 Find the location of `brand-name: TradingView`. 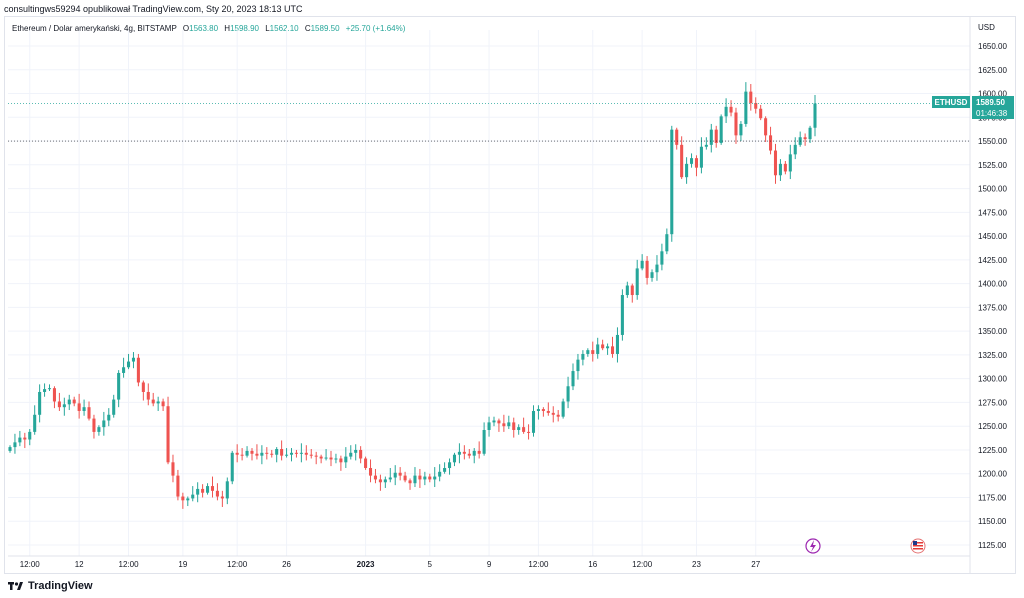

brand-name: TradingView is located at coordinates (60, 586).